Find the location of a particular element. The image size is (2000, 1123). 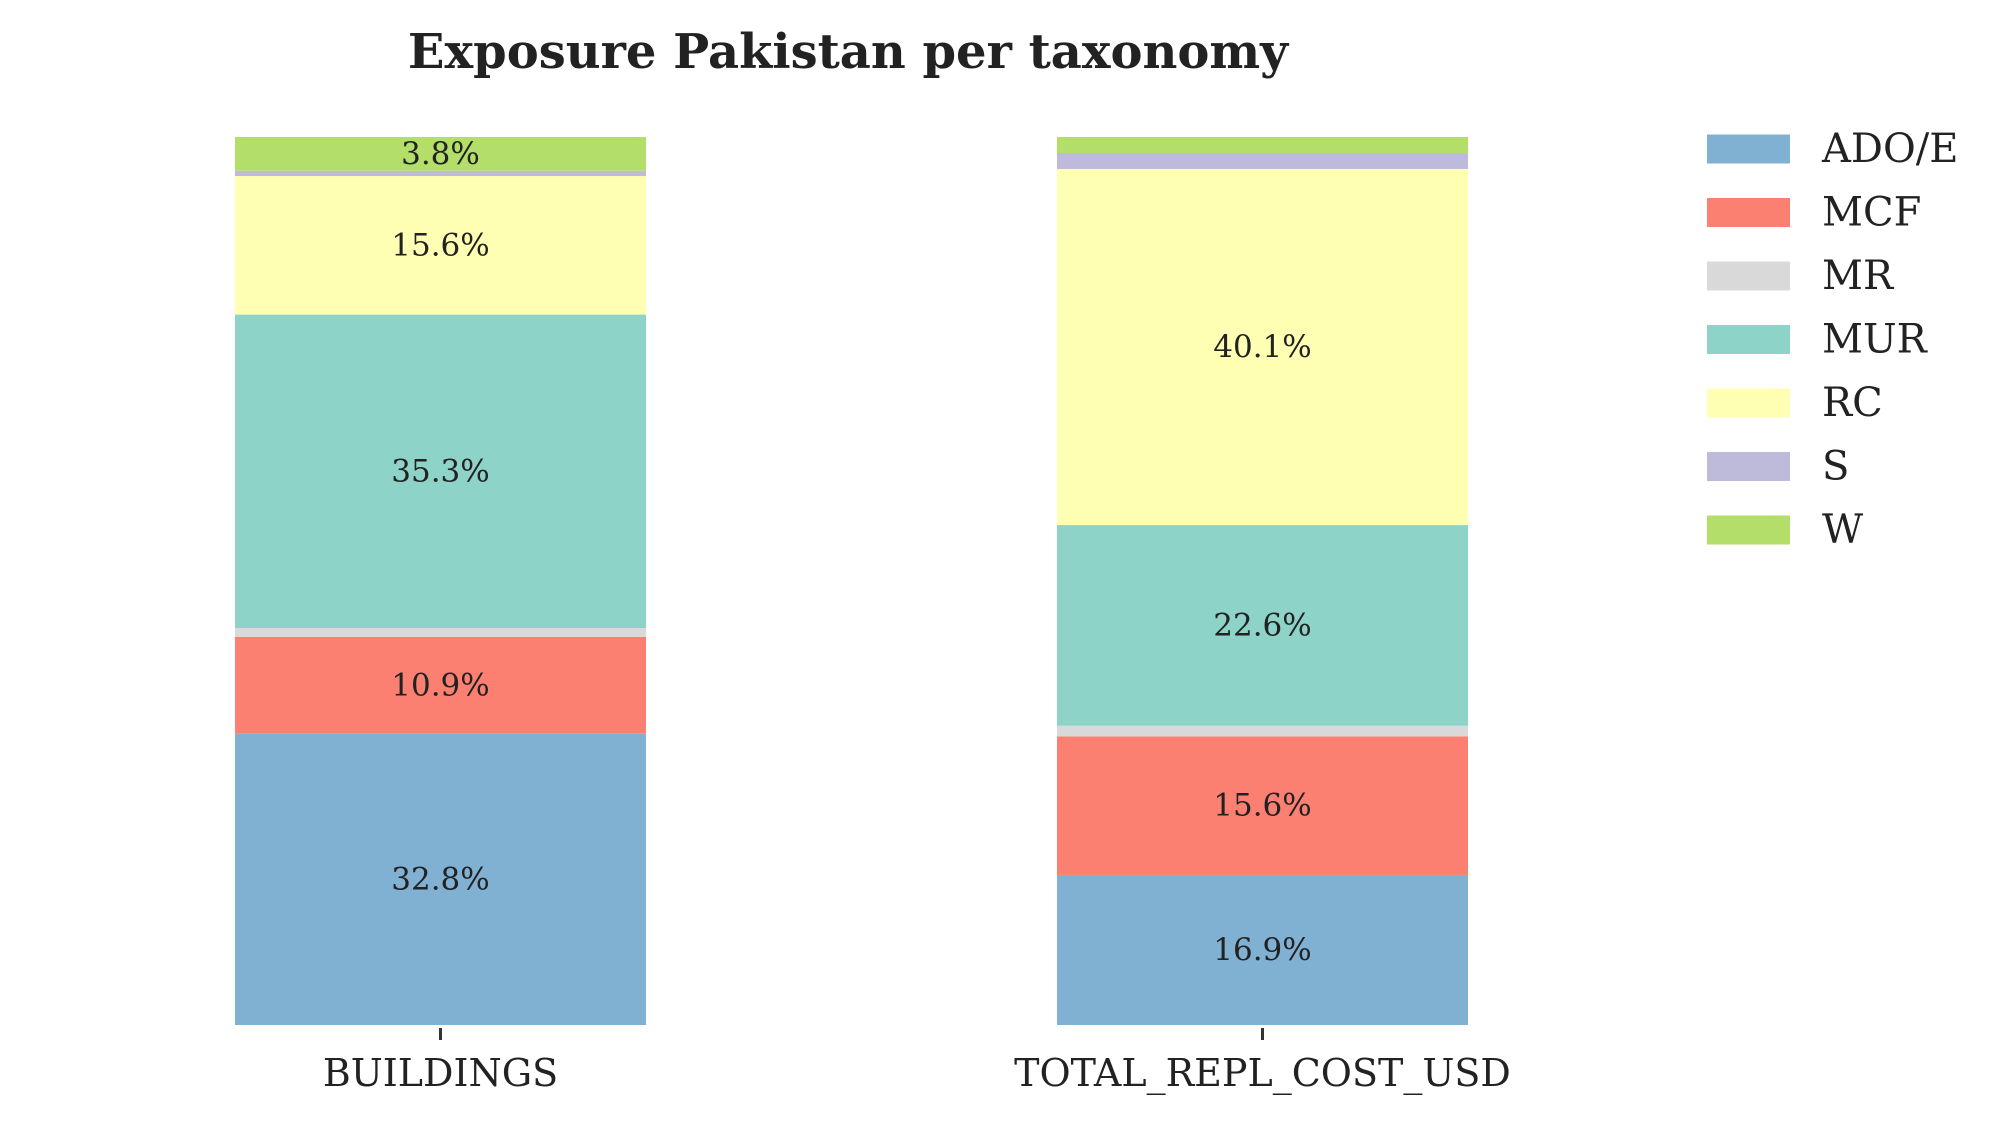

data-label-total-repl-cost-usd-mur: 22.6% is located at coordinates (1262, 625).